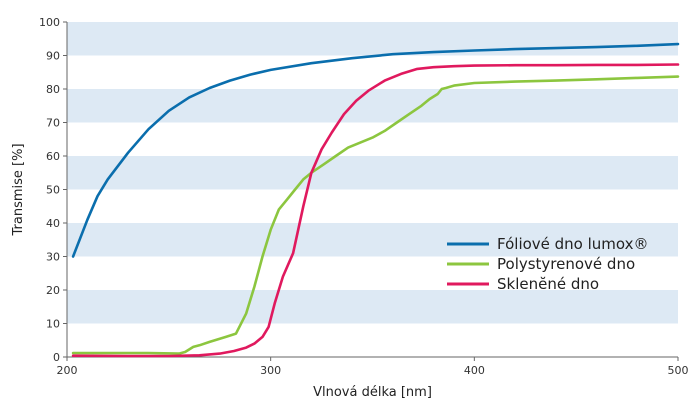 This screenshot has height=404, width=690. Describe the element at coordinates (53, 123) in the screenshot. I see `y-tick-label: 70` at that location.